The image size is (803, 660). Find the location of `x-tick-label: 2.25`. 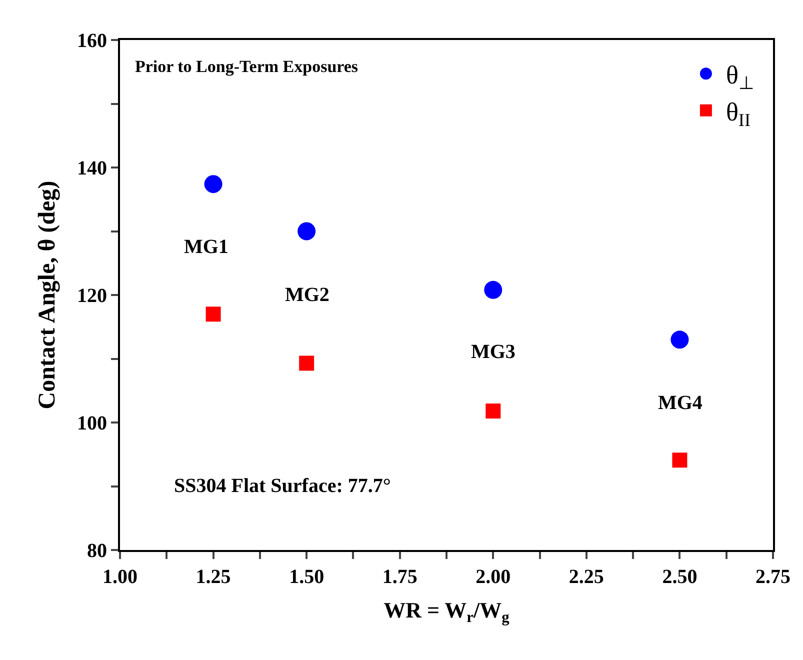

x-tick-label: 2.25 is located at coordinates (586, 577).